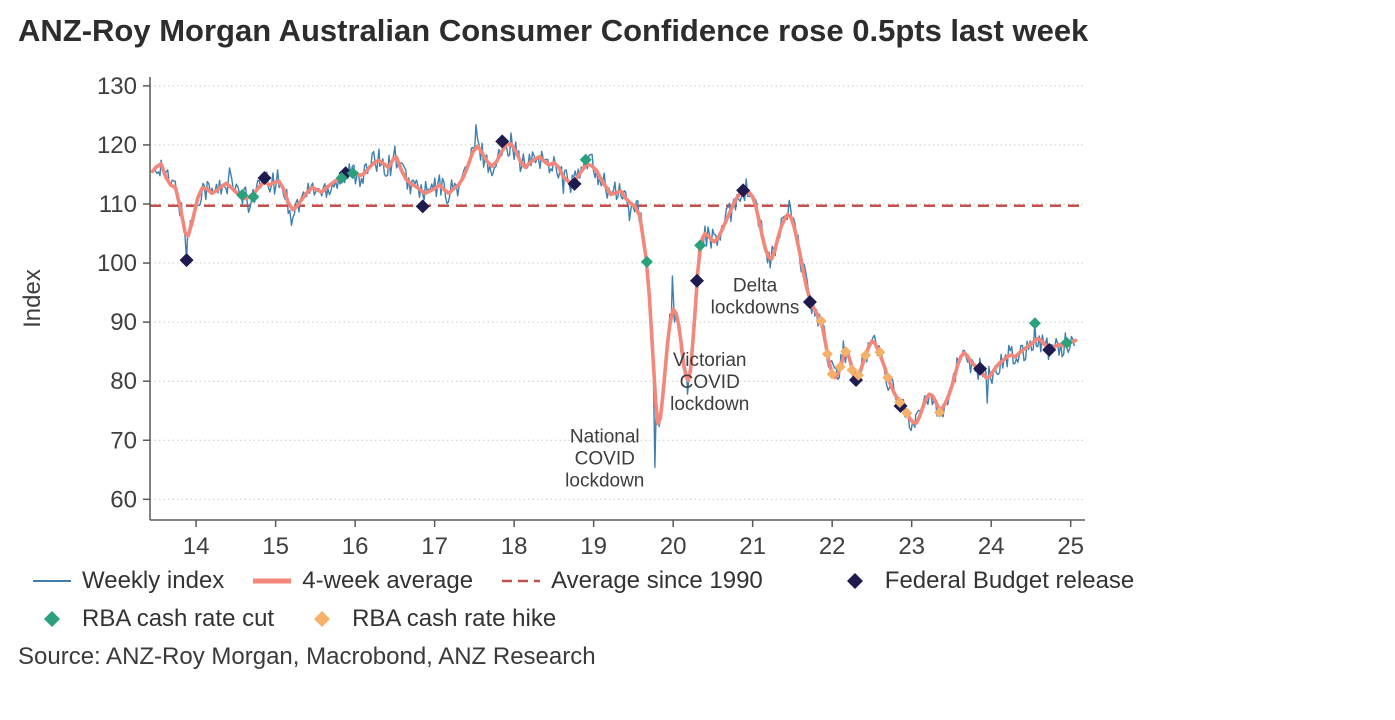 The height and width of the screenshot is (720, 1395). I want to click on legend-item-rba-cash-rate-cut: RBA cash rate cut, so click(152, 619).